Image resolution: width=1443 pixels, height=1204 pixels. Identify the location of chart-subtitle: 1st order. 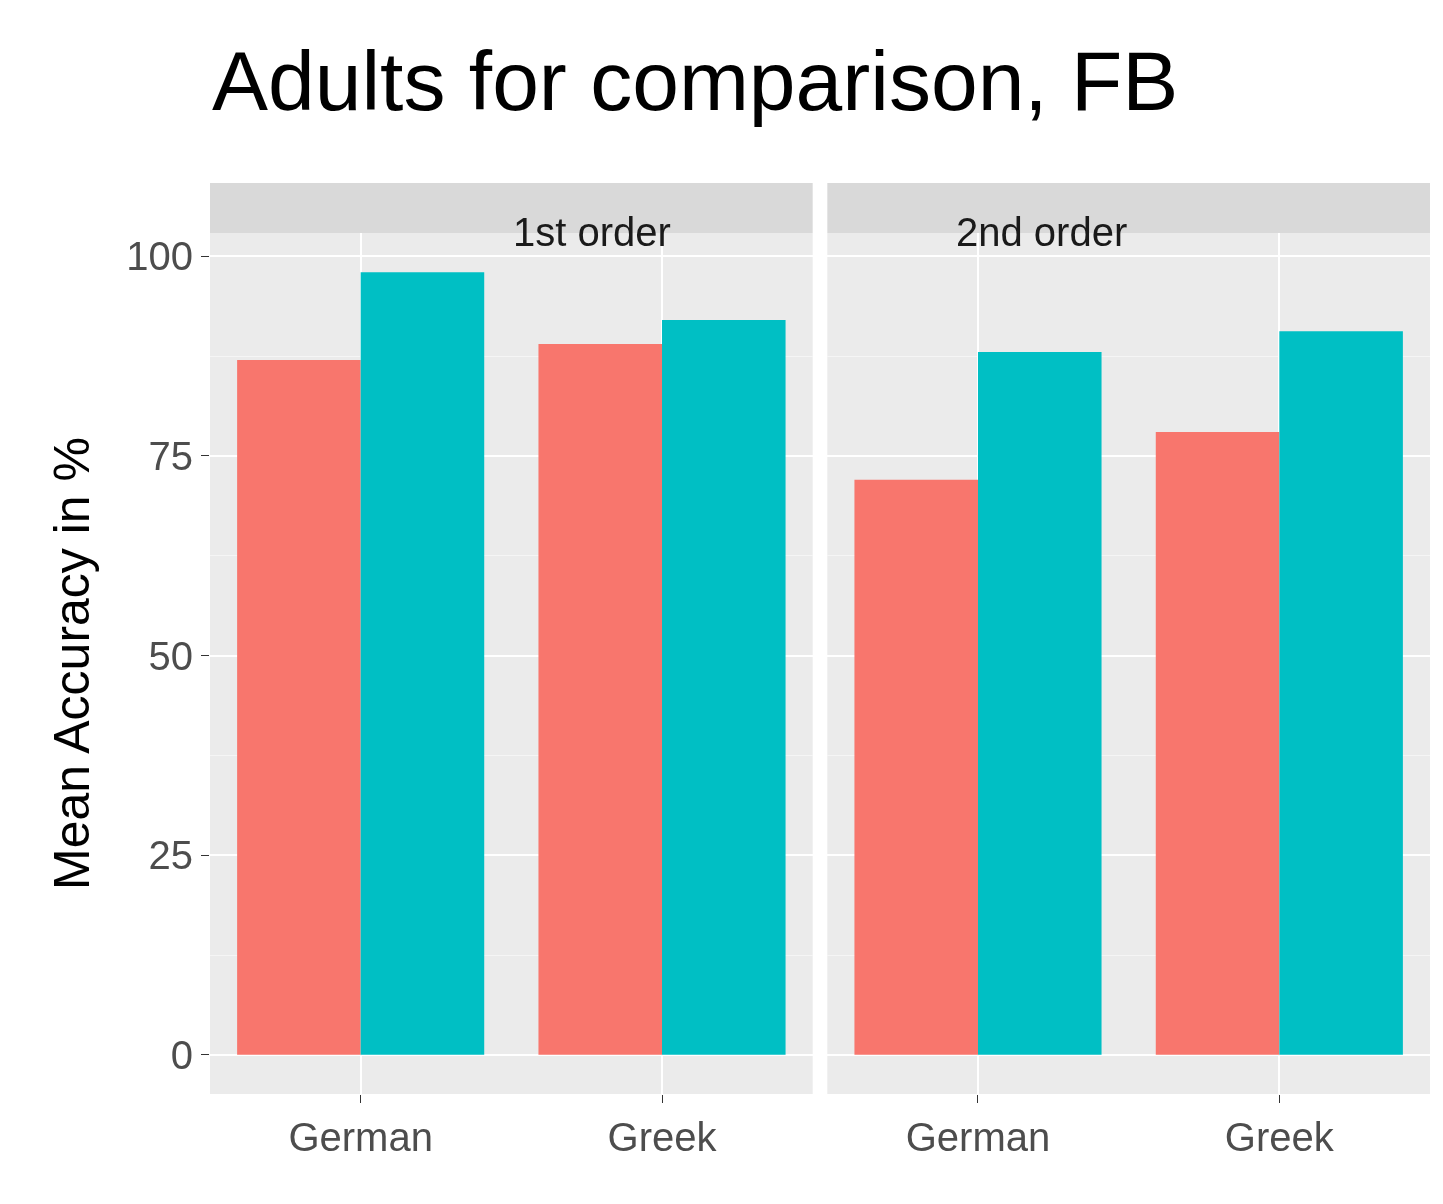
(592, 232).